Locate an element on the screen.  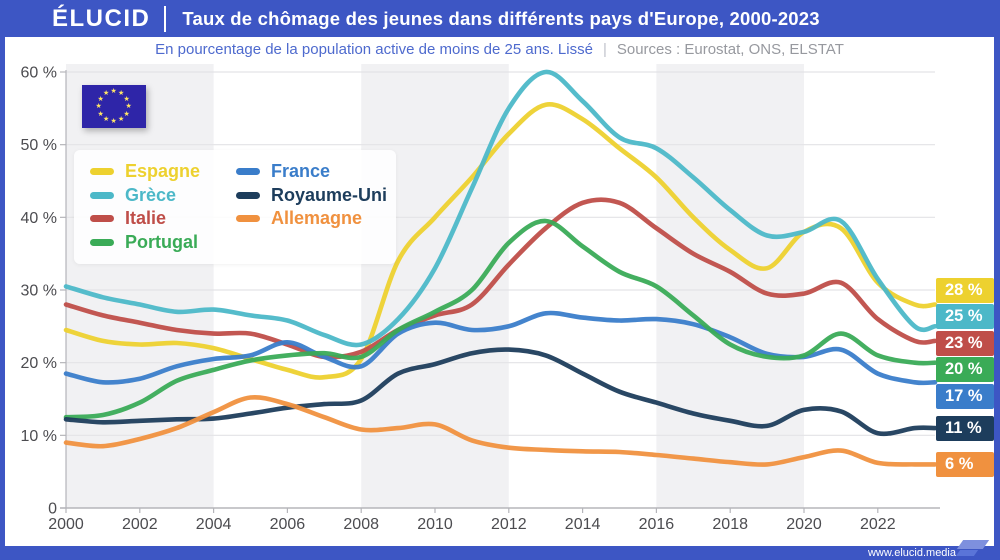
legend-item-france: France is located at coordinates (311, 172).